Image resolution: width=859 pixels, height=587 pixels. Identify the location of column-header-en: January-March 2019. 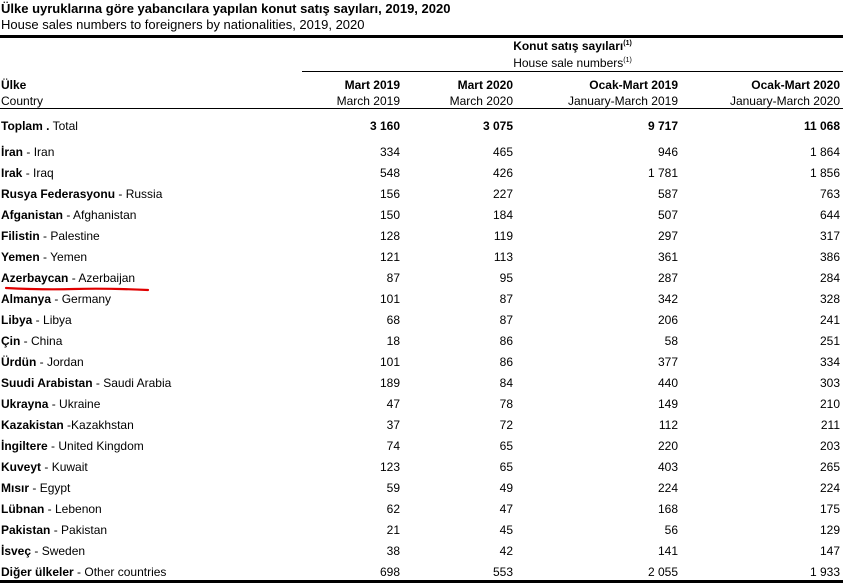
(622, 101).